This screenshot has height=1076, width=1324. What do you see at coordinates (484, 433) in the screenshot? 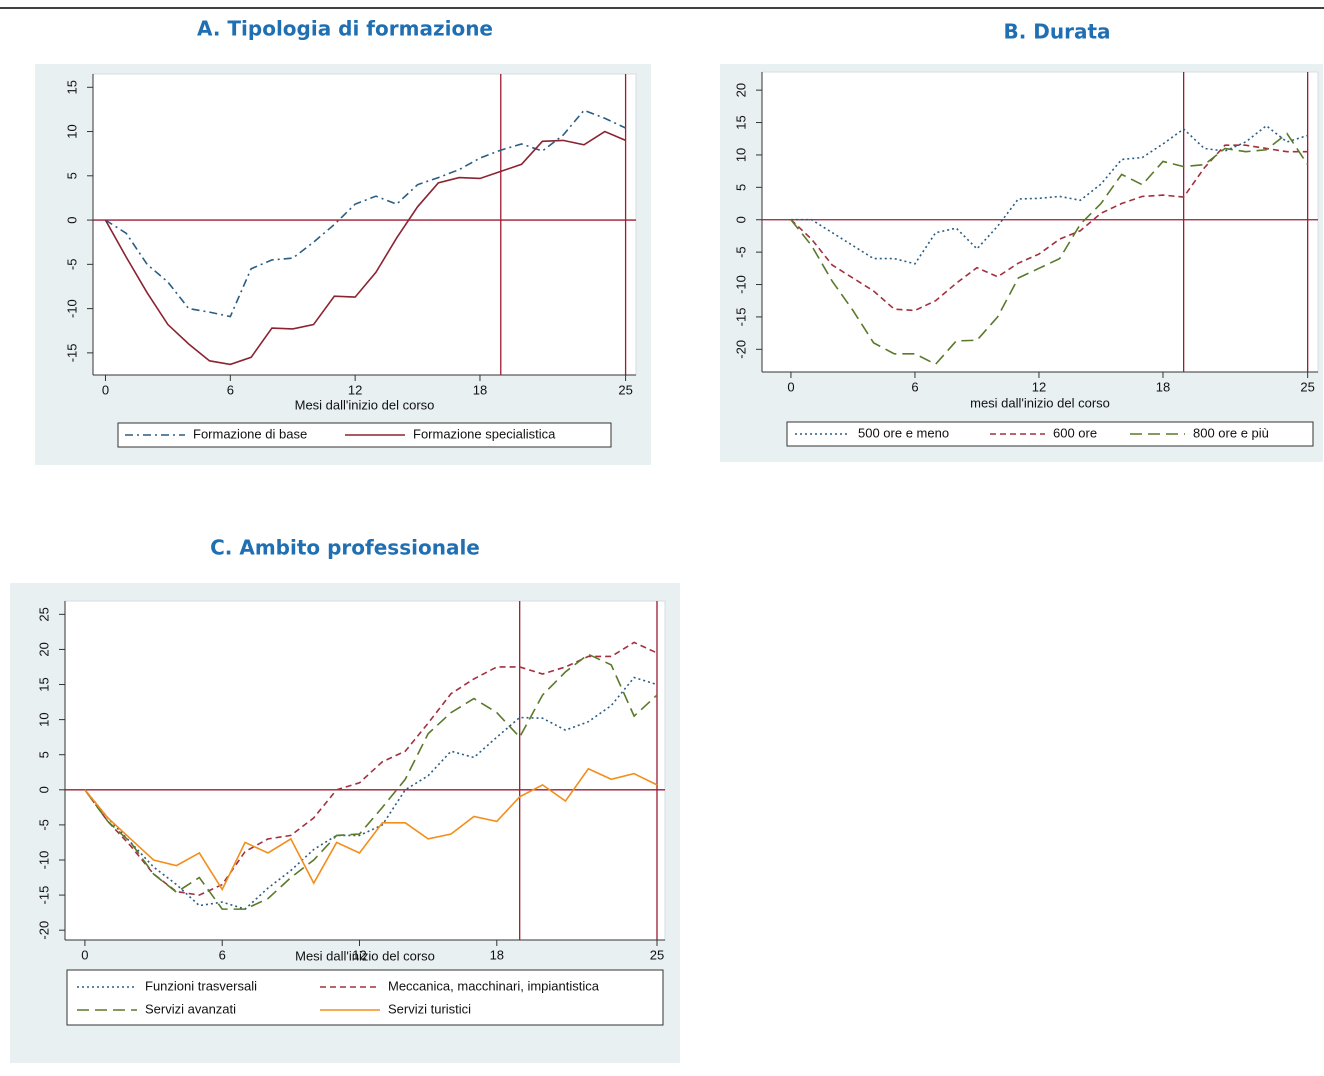
I see `legend-label: Formazione specialistica` at bounding box center [484, 433].